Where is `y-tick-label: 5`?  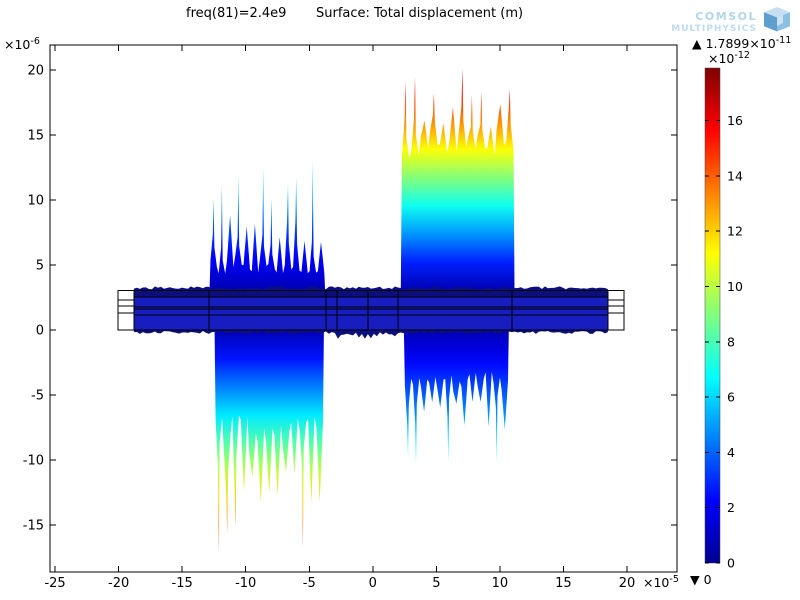
y-tick-label: 5 is located at coordinates (40, 266).